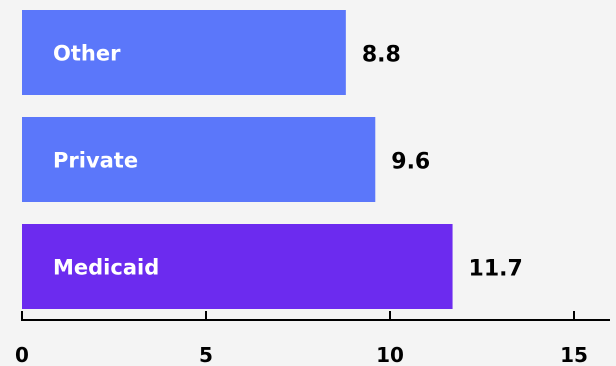  I want to click on category-label-medicaid: Medicaid, so click(106, 268).